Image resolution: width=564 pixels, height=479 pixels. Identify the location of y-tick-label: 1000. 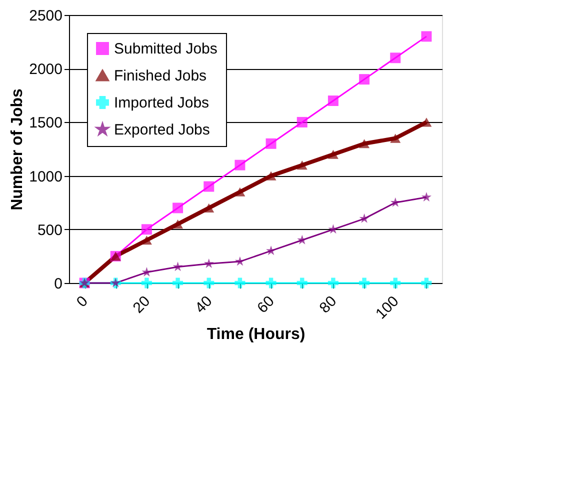
(45, 177).